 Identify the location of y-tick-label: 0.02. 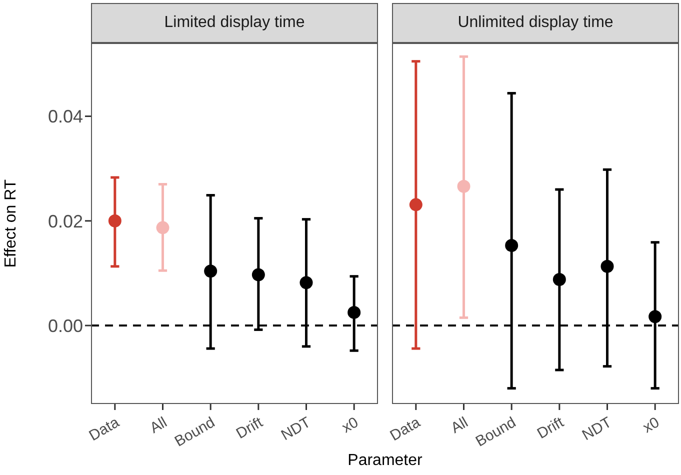
(65, 221).